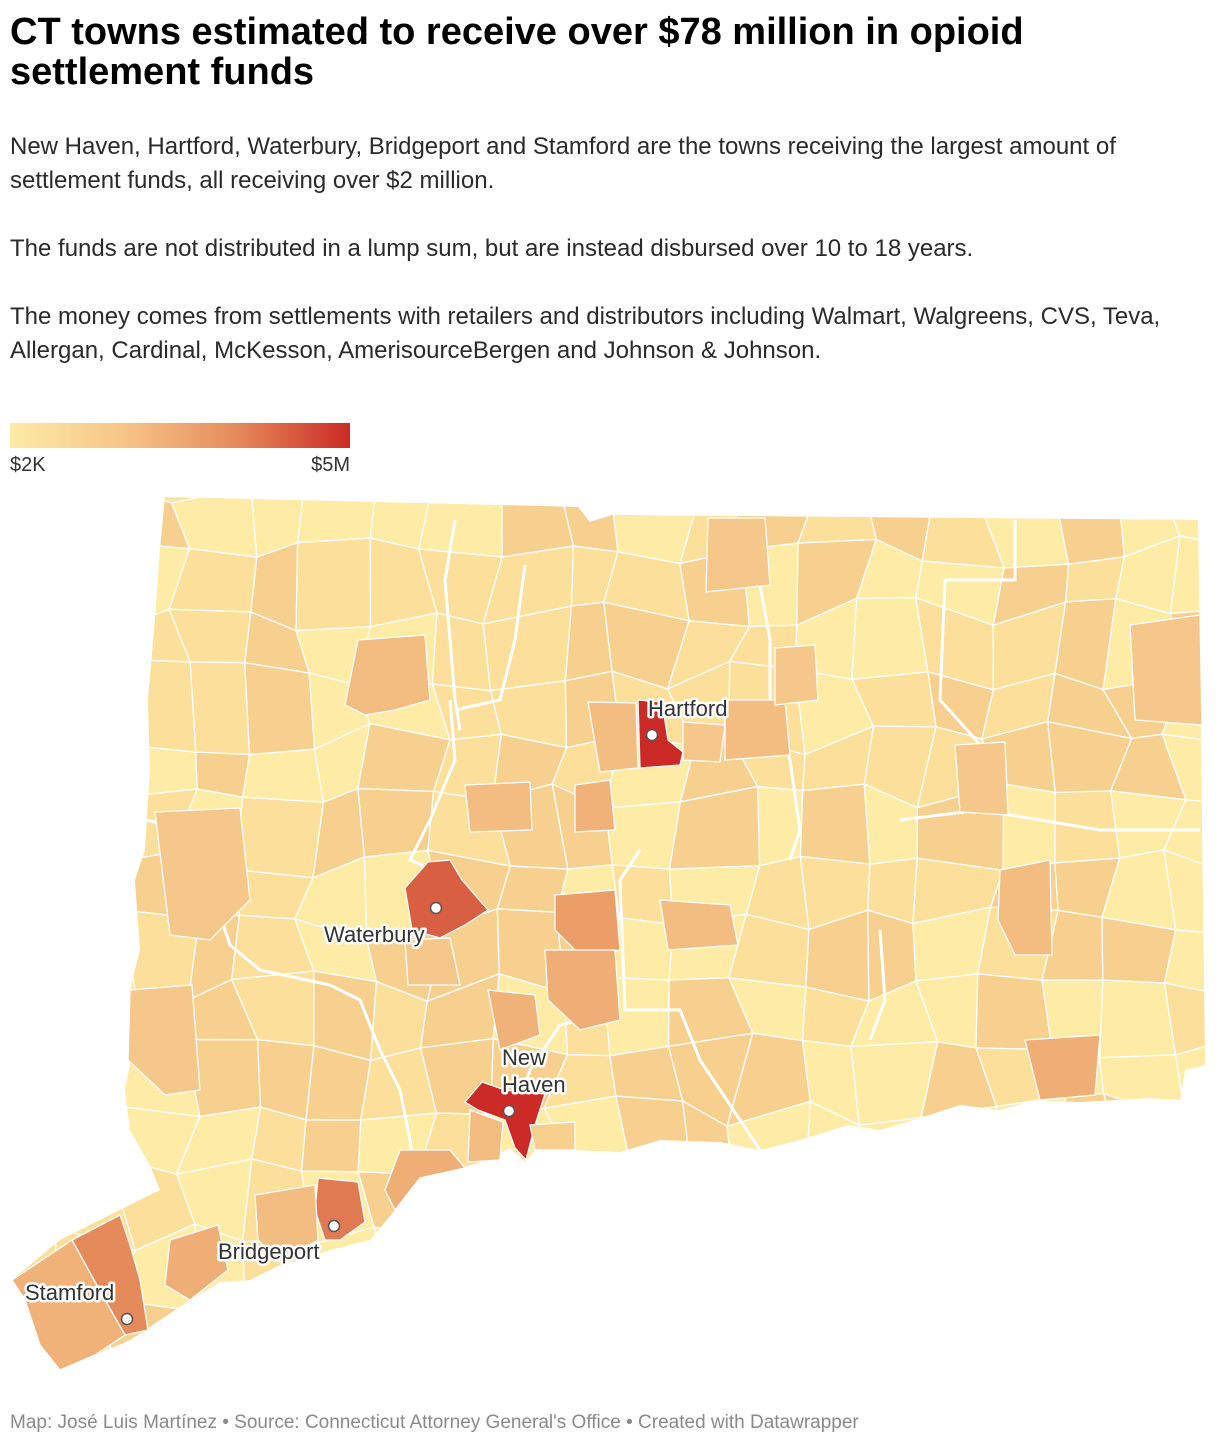 The image size is (1220, 1448). Describe the element at coordinates (699, 925) in the screenshot. I see `middletown-town` at that location.